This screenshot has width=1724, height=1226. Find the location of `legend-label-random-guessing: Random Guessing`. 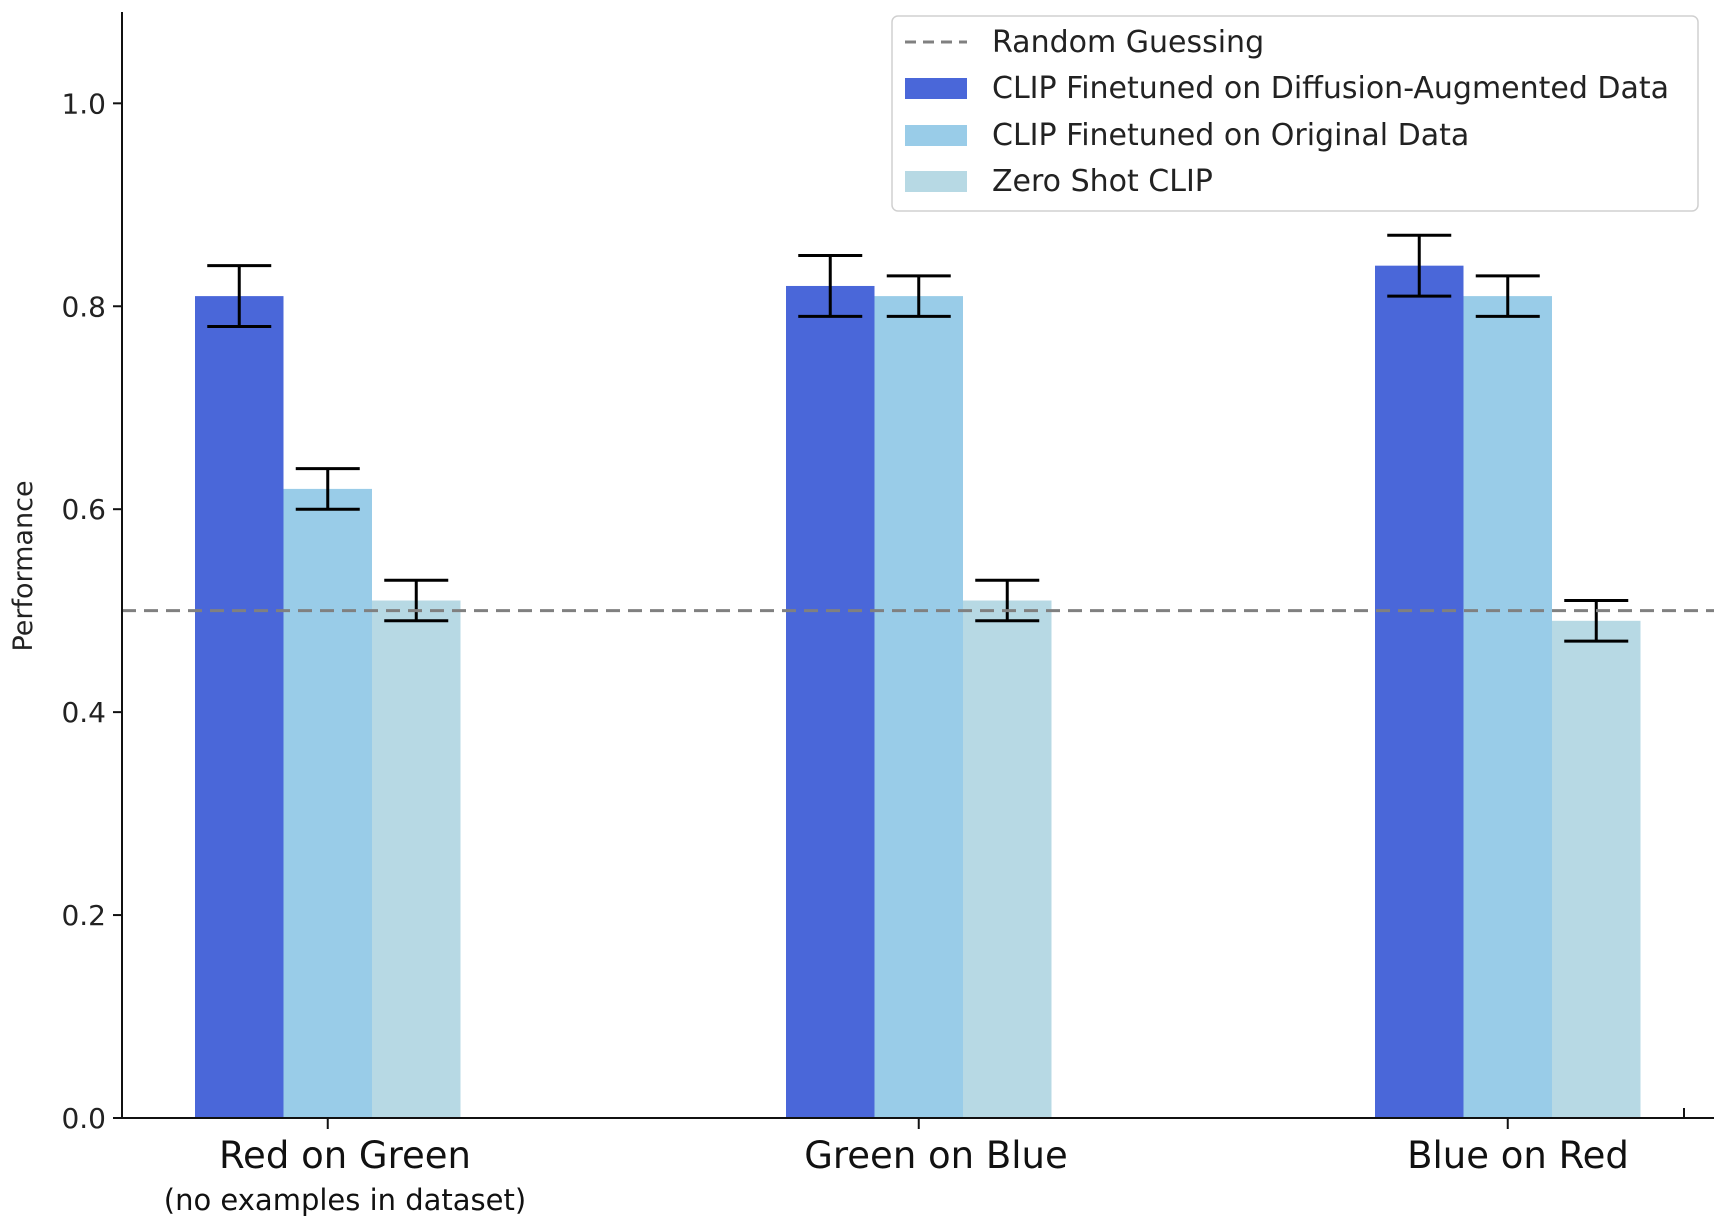

legend-label-random-guessing: Random Guessing is located at coordinates (1128, 42).